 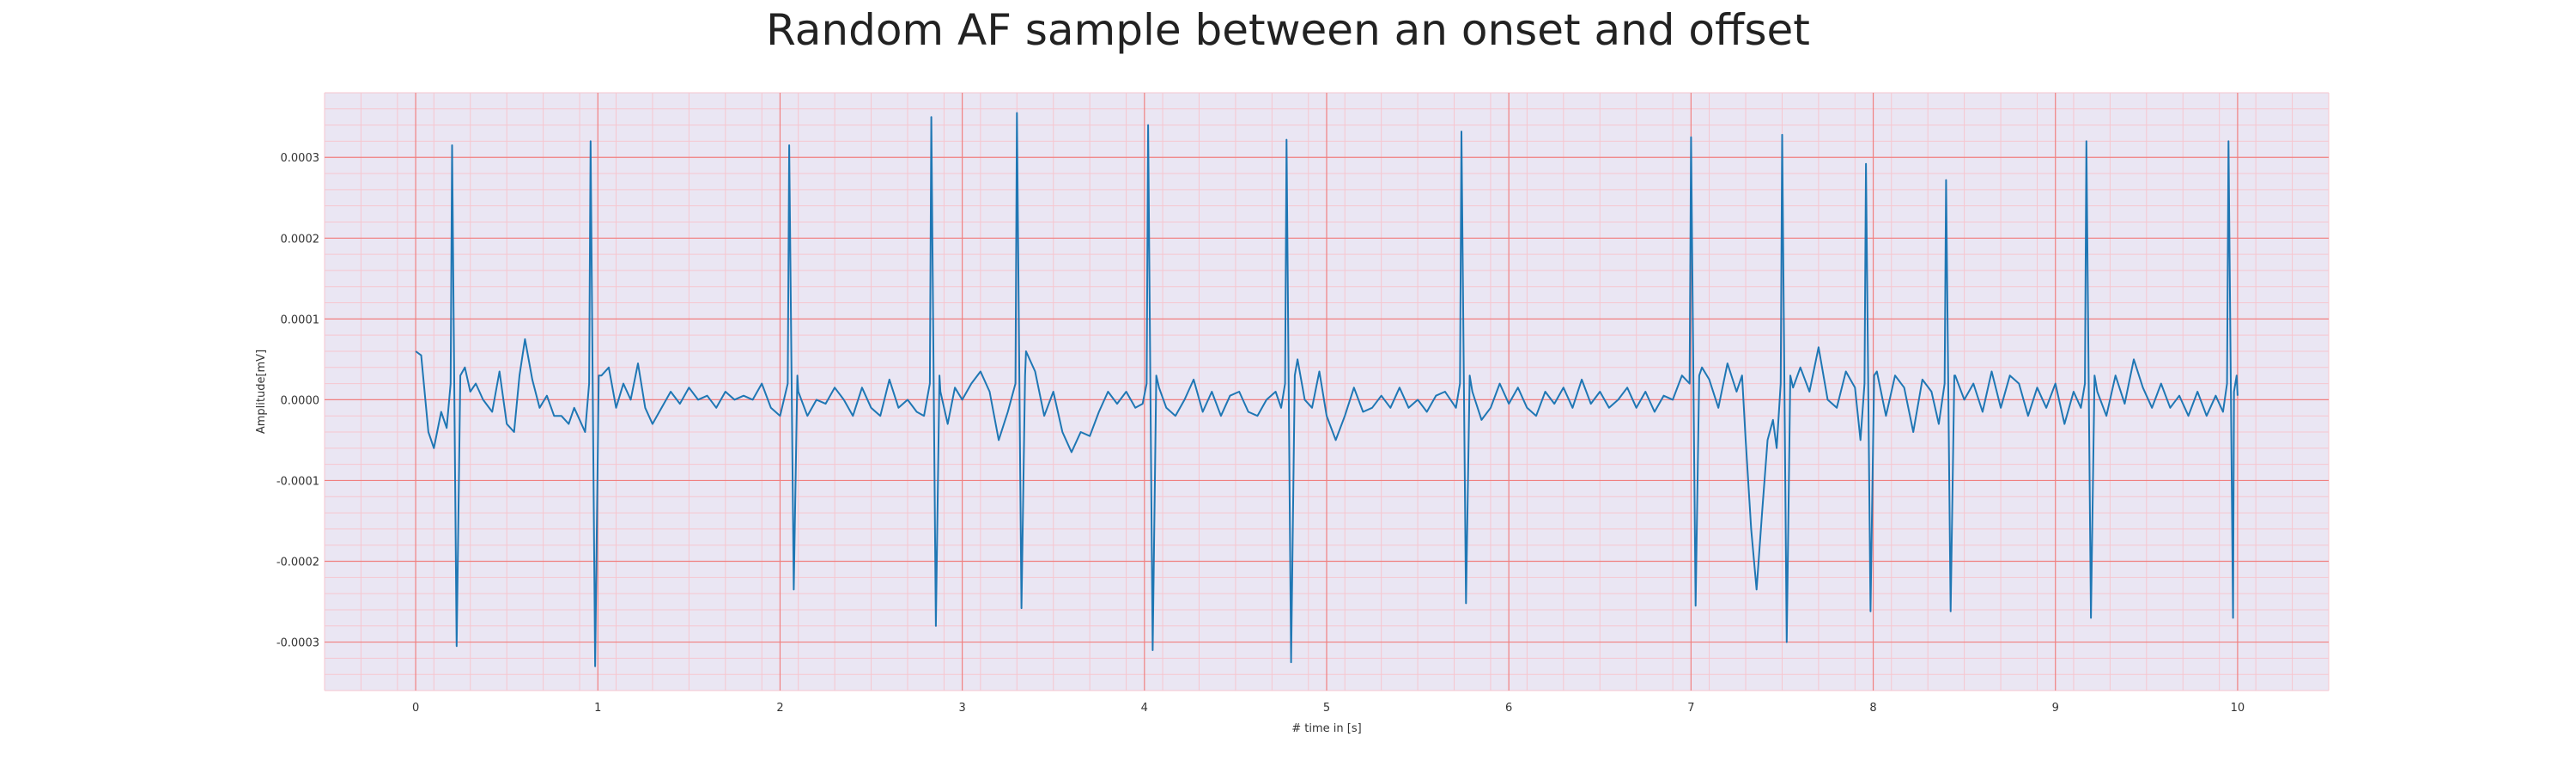 I want to click on x-tick-label: 5, so click(x=1327, y=708).